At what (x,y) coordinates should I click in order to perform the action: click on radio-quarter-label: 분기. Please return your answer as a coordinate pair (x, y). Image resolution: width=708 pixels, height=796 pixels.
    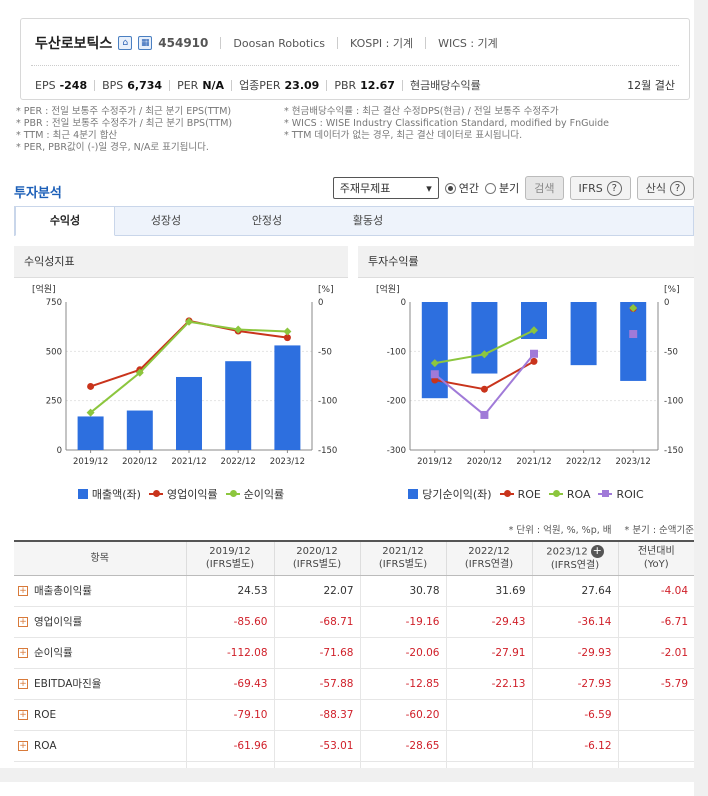
    Looking at the image, I should click on (509, 188).